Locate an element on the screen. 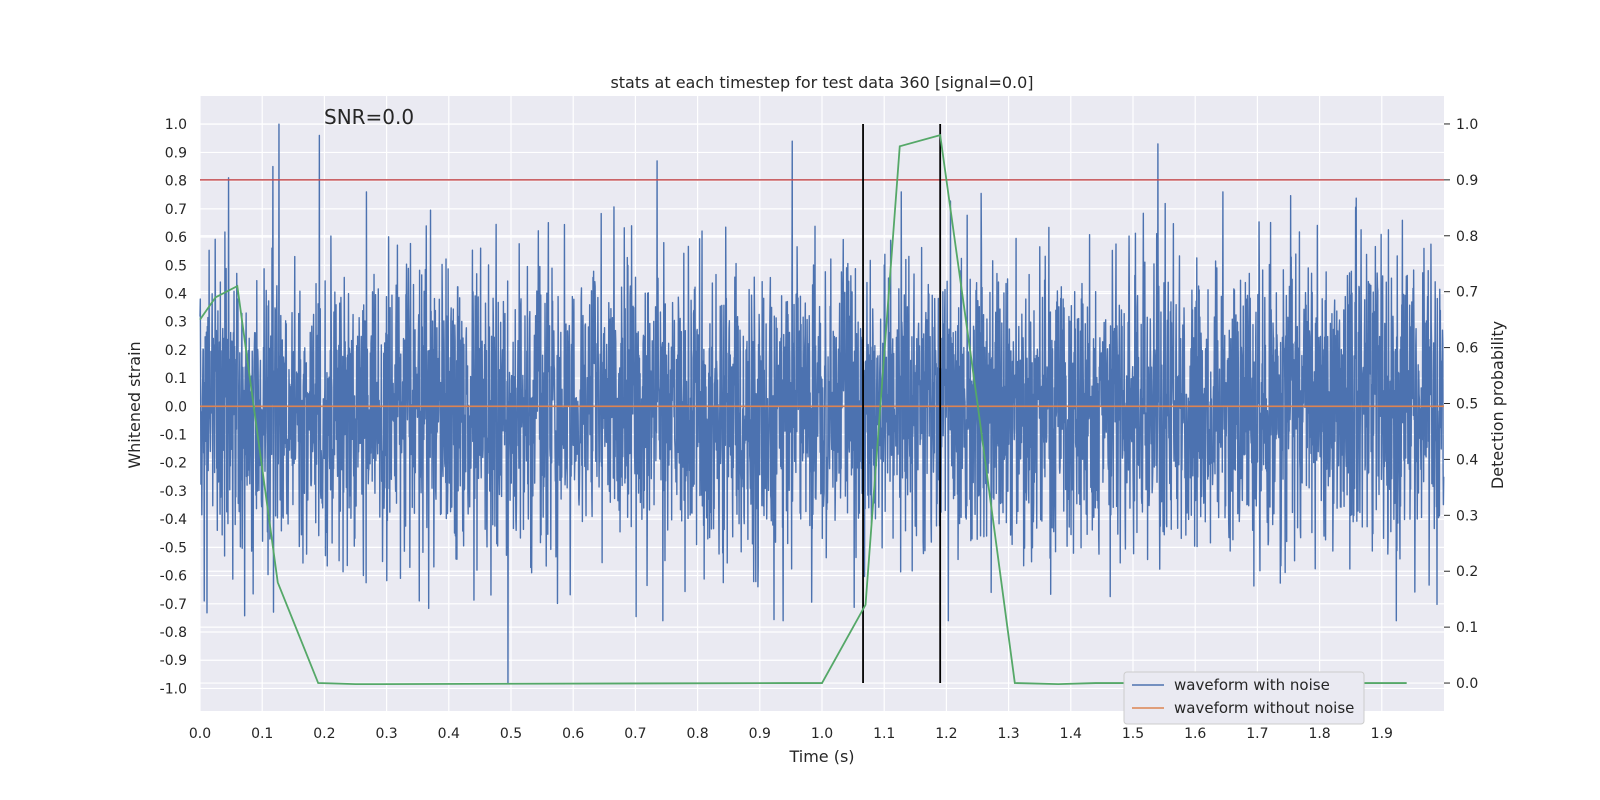 This screenshot has height=800, width=1600. y-tick-label-right: 0.0 is located at coordinates (1467, 684).